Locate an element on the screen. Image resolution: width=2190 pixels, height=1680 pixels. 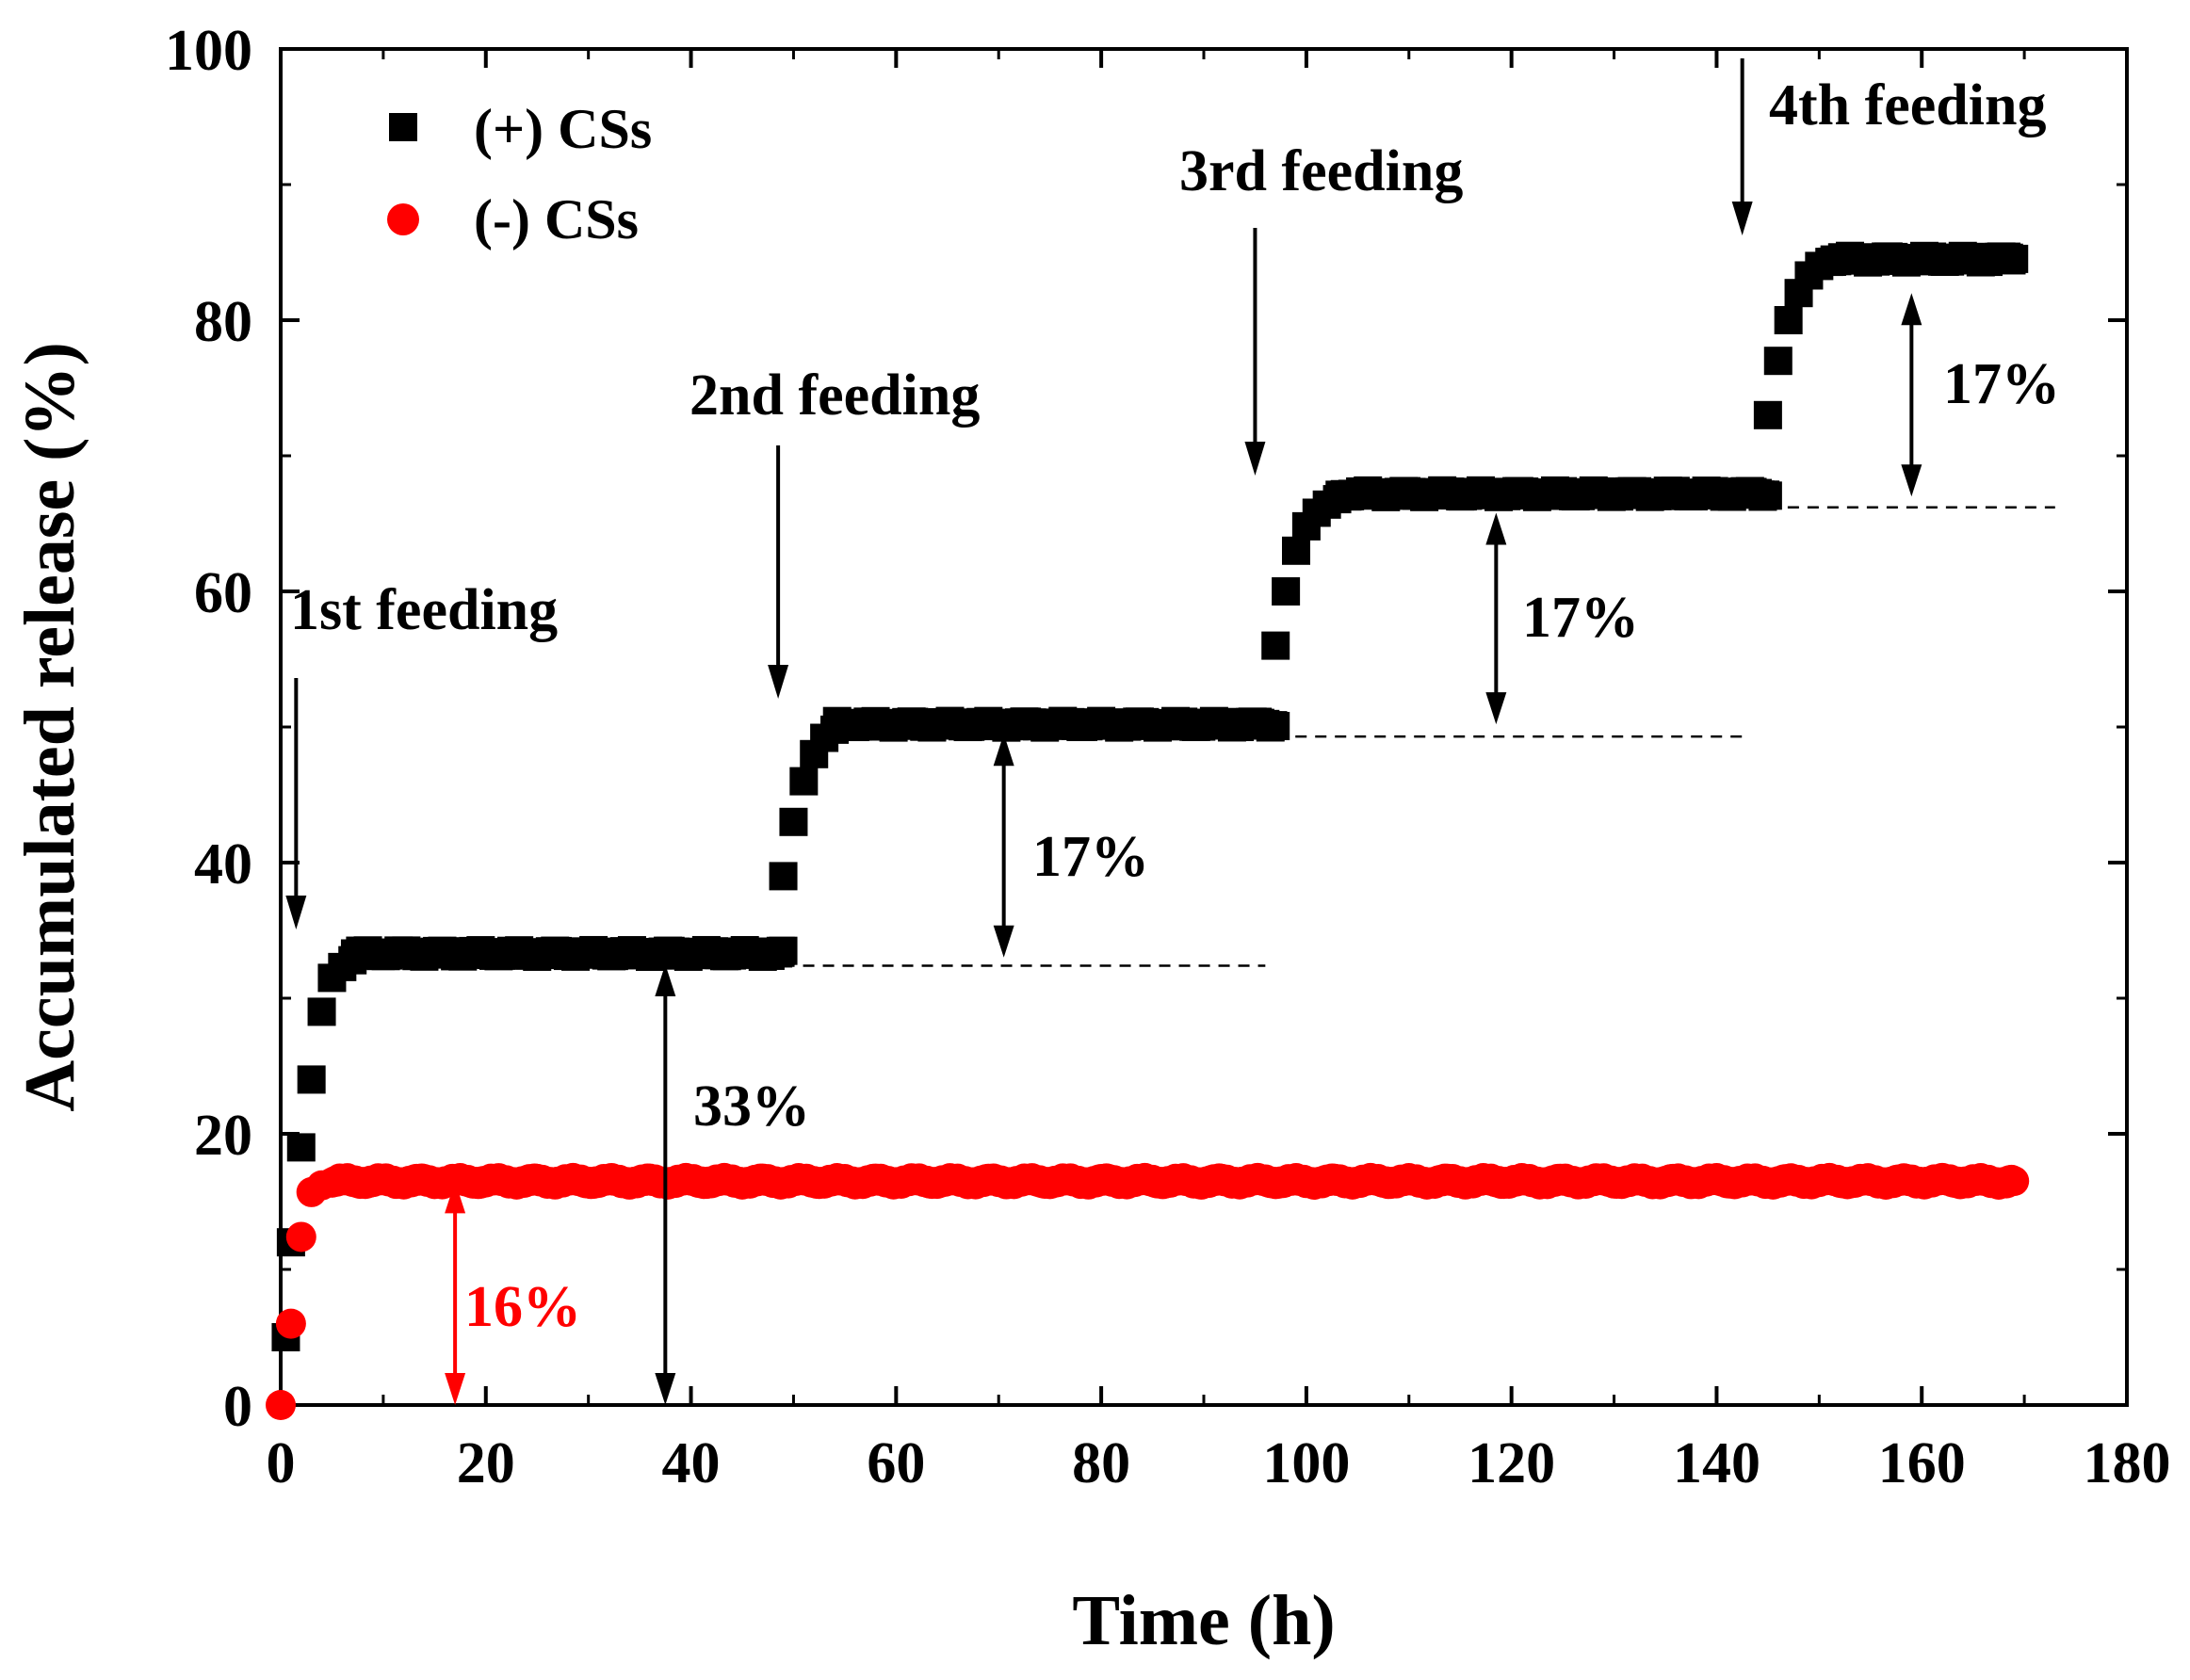
y-tick-label: 0 is located at coordinates (237, 1407).